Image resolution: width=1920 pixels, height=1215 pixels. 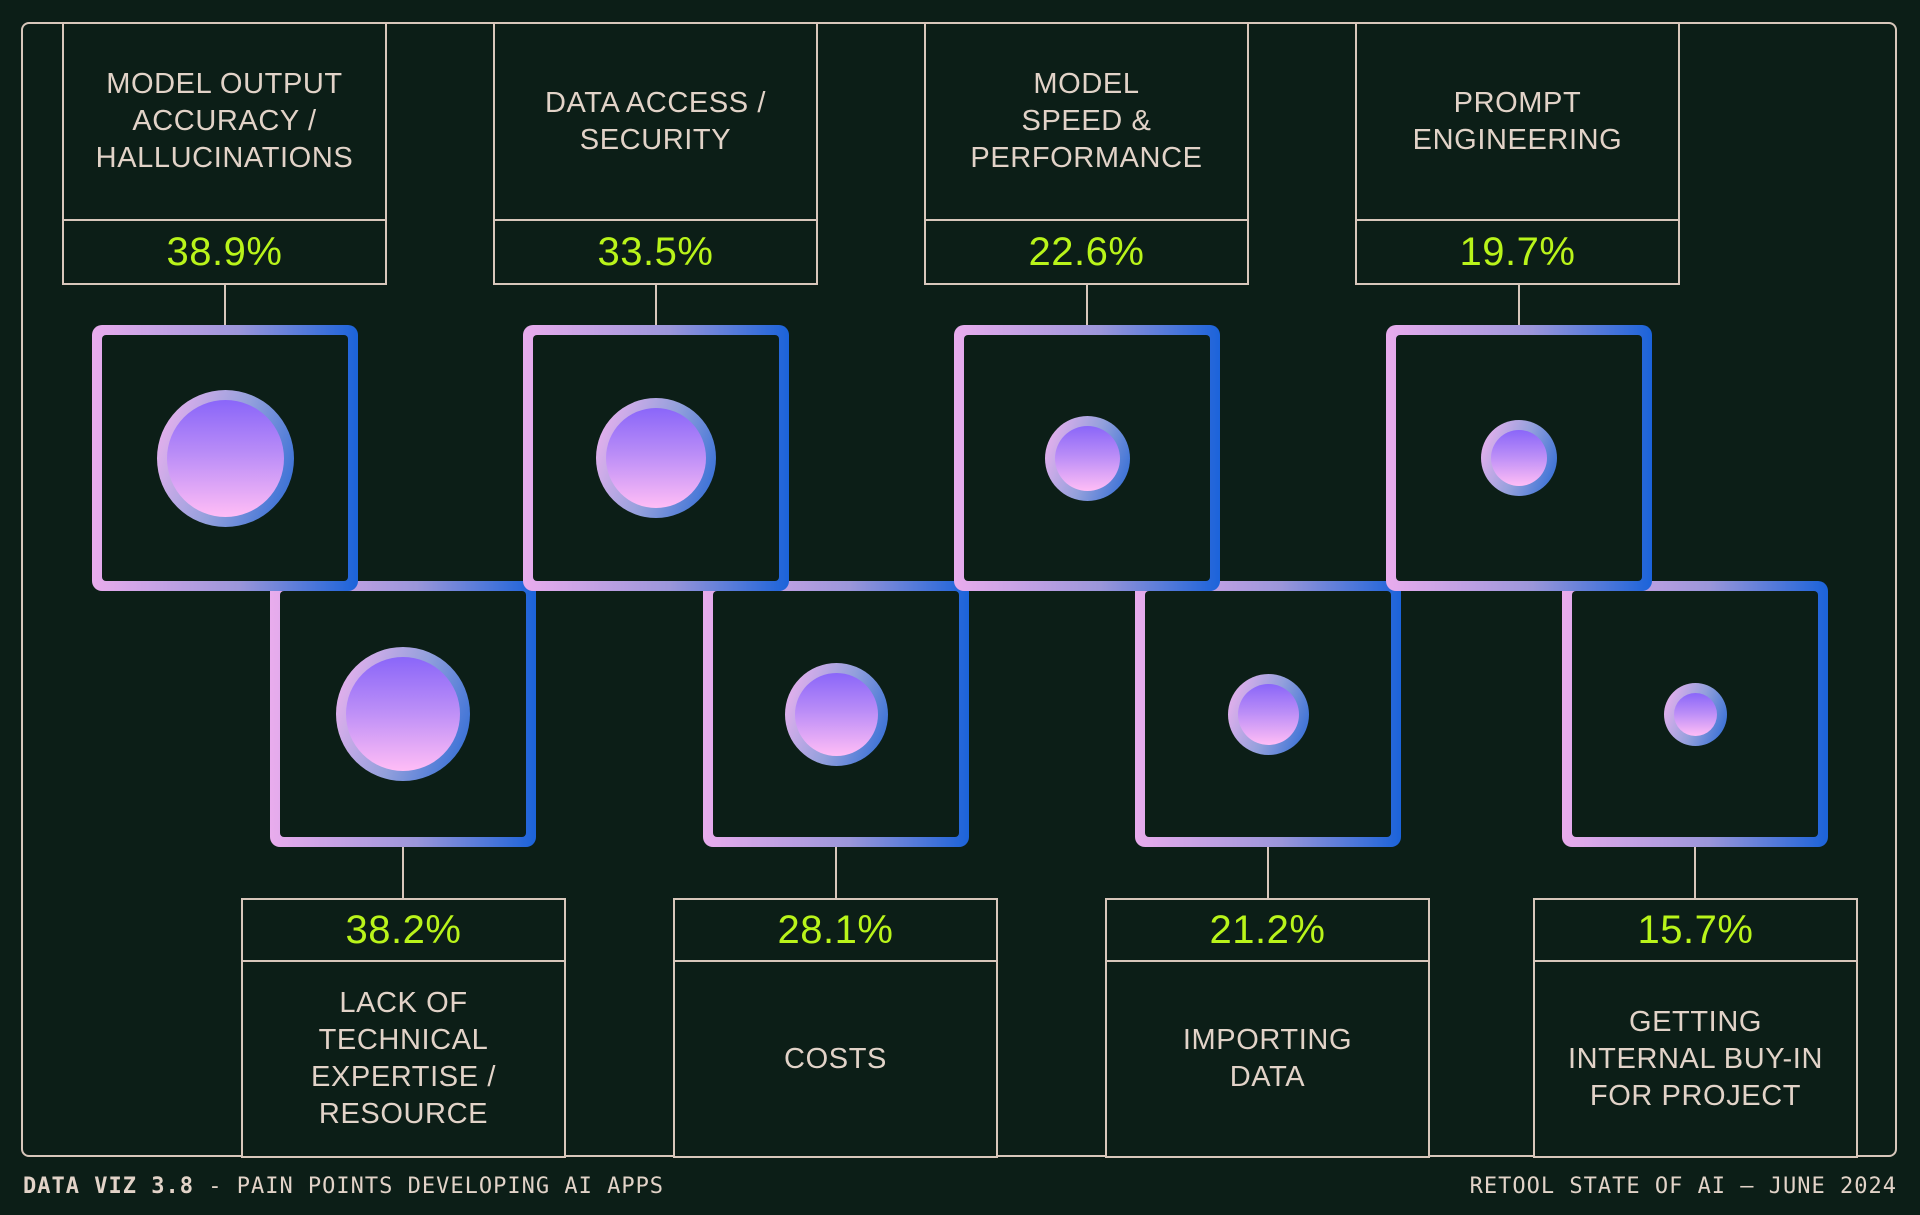 I want to click on category-label: DATA ACCESS / SECURITY, so click(x=655, y=122).